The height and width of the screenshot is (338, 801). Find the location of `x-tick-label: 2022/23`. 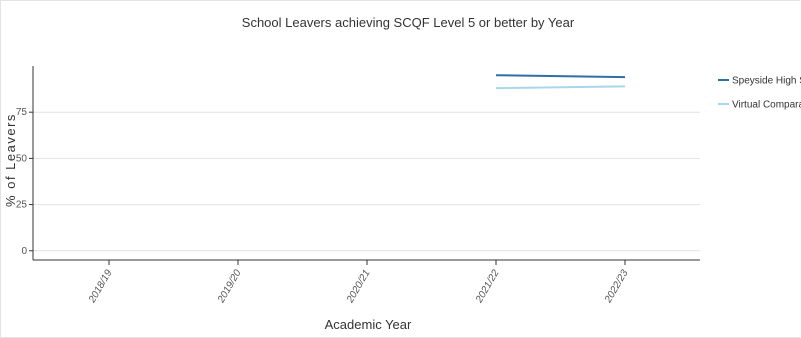

x-tick-label: 2022/23 is located at coordinates (616, 287).